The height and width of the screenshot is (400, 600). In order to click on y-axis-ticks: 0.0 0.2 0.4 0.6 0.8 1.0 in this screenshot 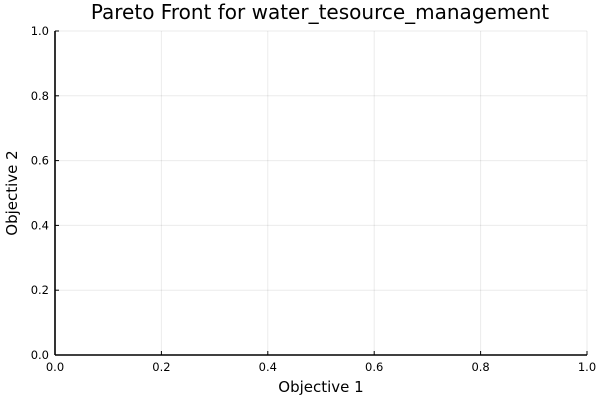, I will do `click(45, 193)`.